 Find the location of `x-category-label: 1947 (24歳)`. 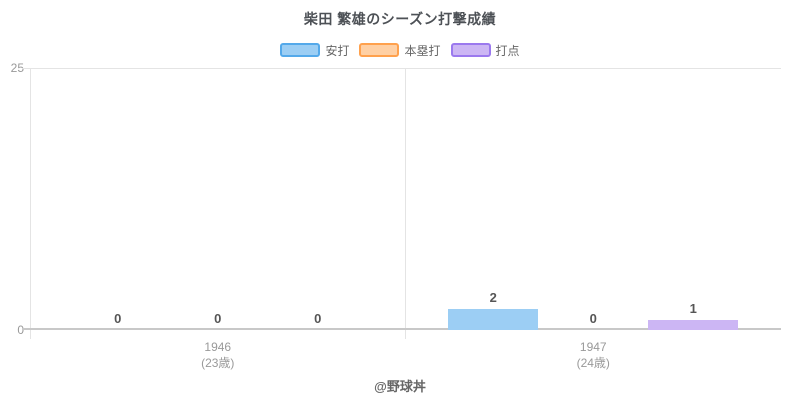

x-category-label: 1947 (24歳) is located at coordinates (593, 355).